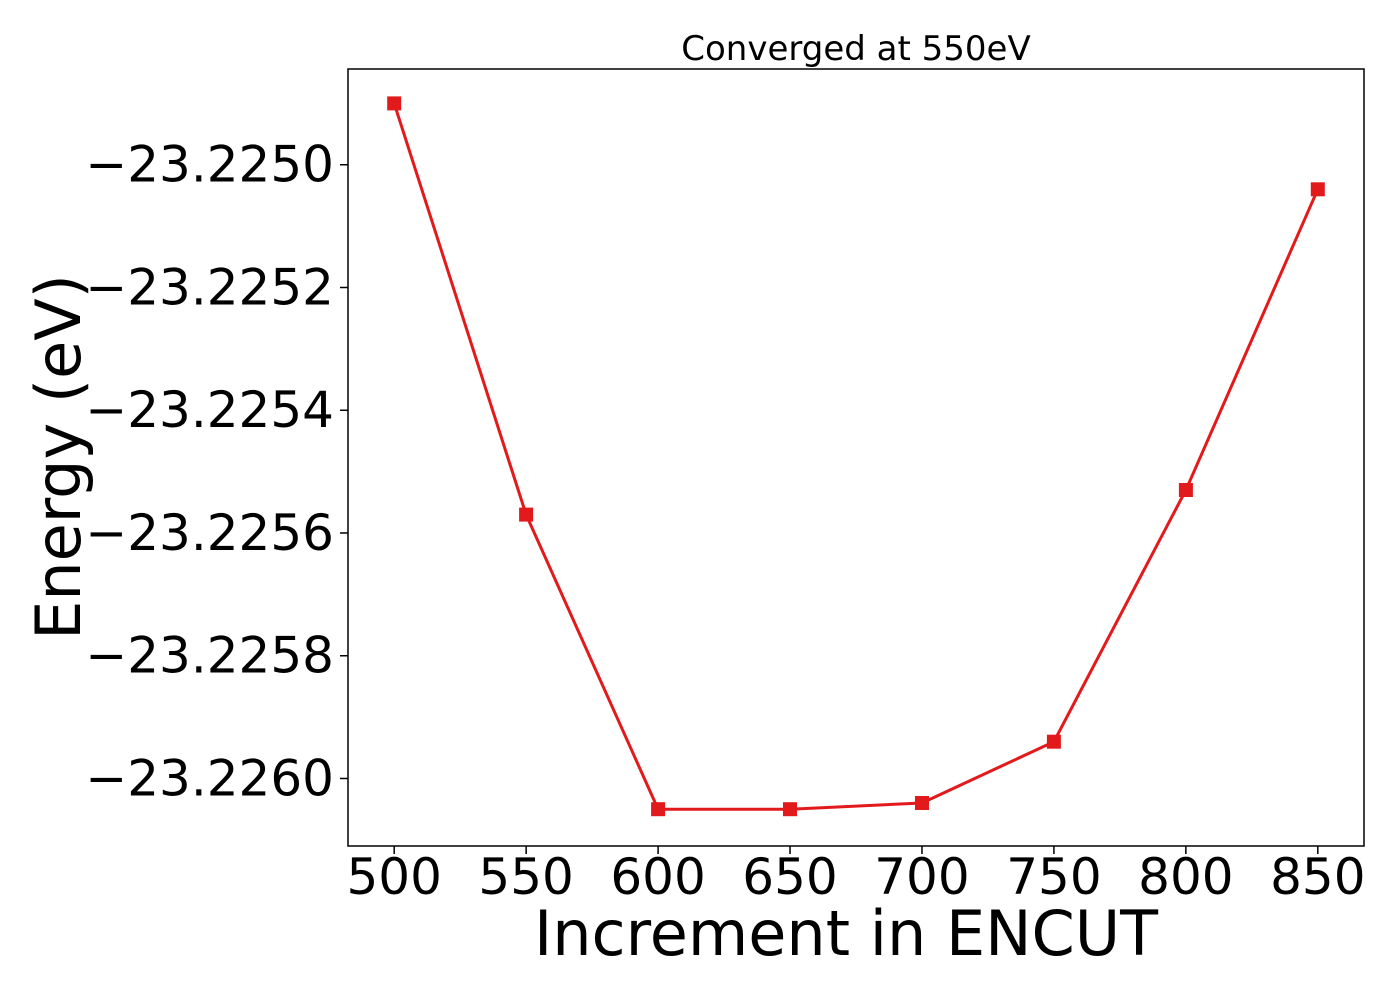 The width and height of the screenshot is (1400, 1000). What do you see at coordinates (1053, 877) in the screenshot?
I see `x-tick-label: 750` at bounding box center [1053, 877].